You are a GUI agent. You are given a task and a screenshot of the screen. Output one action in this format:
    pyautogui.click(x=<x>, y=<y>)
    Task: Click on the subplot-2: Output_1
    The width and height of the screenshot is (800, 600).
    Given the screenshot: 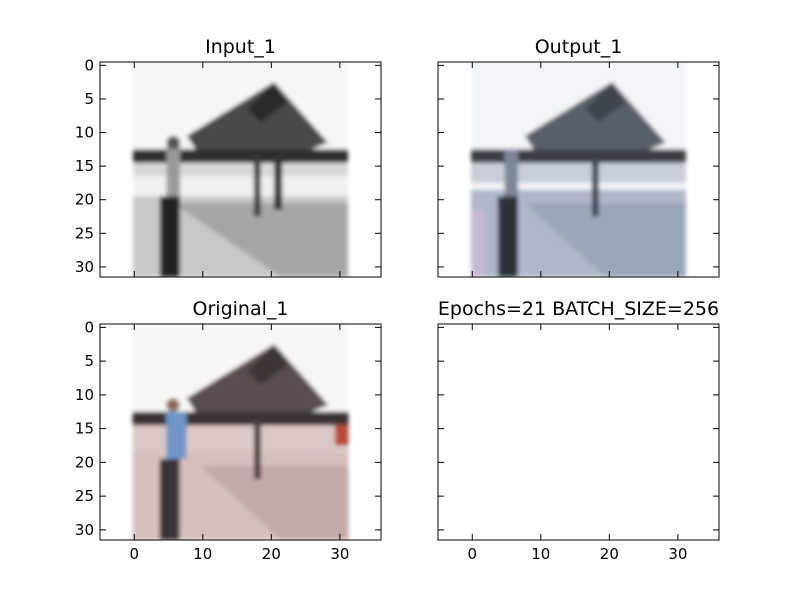 What is the action you would take?
    pyautogui.click(x=578, y=157)
    